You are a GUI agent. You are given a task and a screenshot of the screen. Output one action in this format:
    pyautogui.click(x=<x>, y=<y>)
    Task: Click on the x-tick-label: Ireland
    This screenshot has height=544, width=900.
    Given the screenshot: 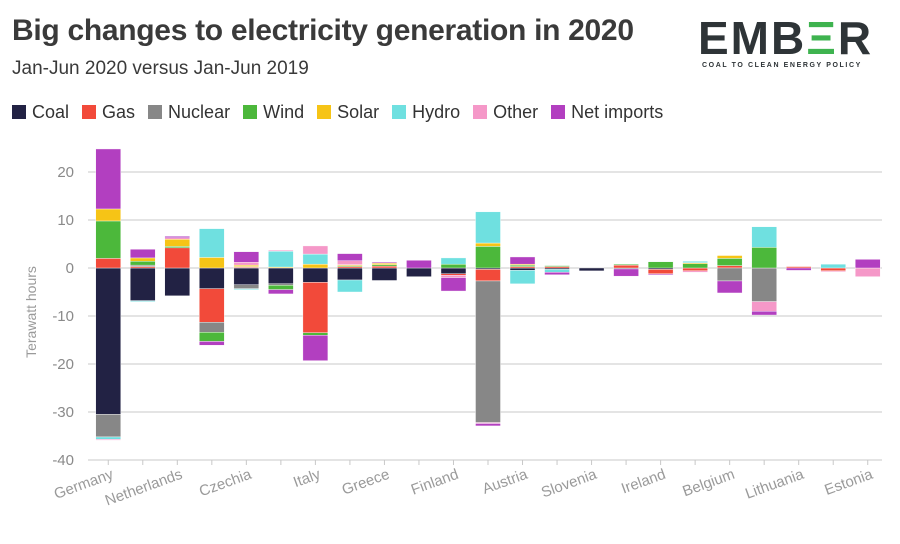 What is the action you would take?
    pyautogui.click(x=643, y=482)
    